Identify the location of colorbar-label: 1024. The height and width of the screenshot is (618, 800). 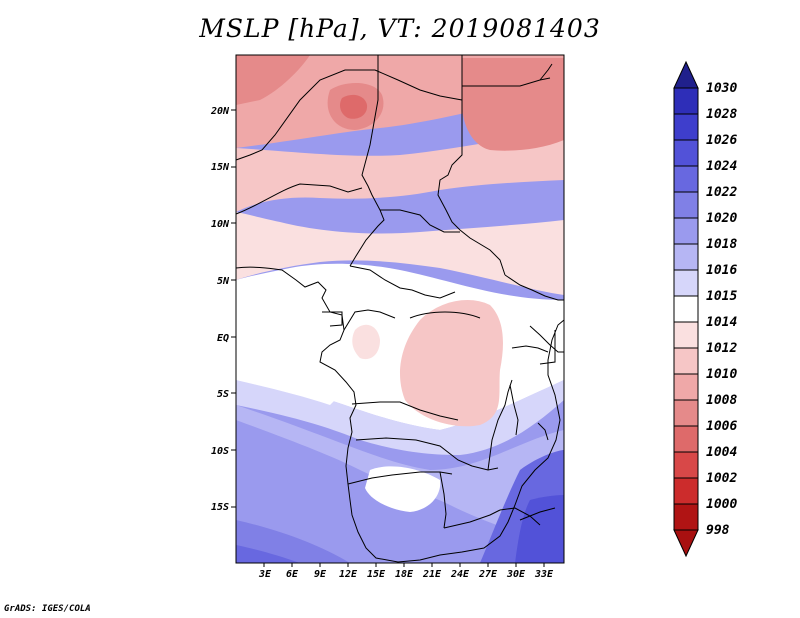
(721, 166).